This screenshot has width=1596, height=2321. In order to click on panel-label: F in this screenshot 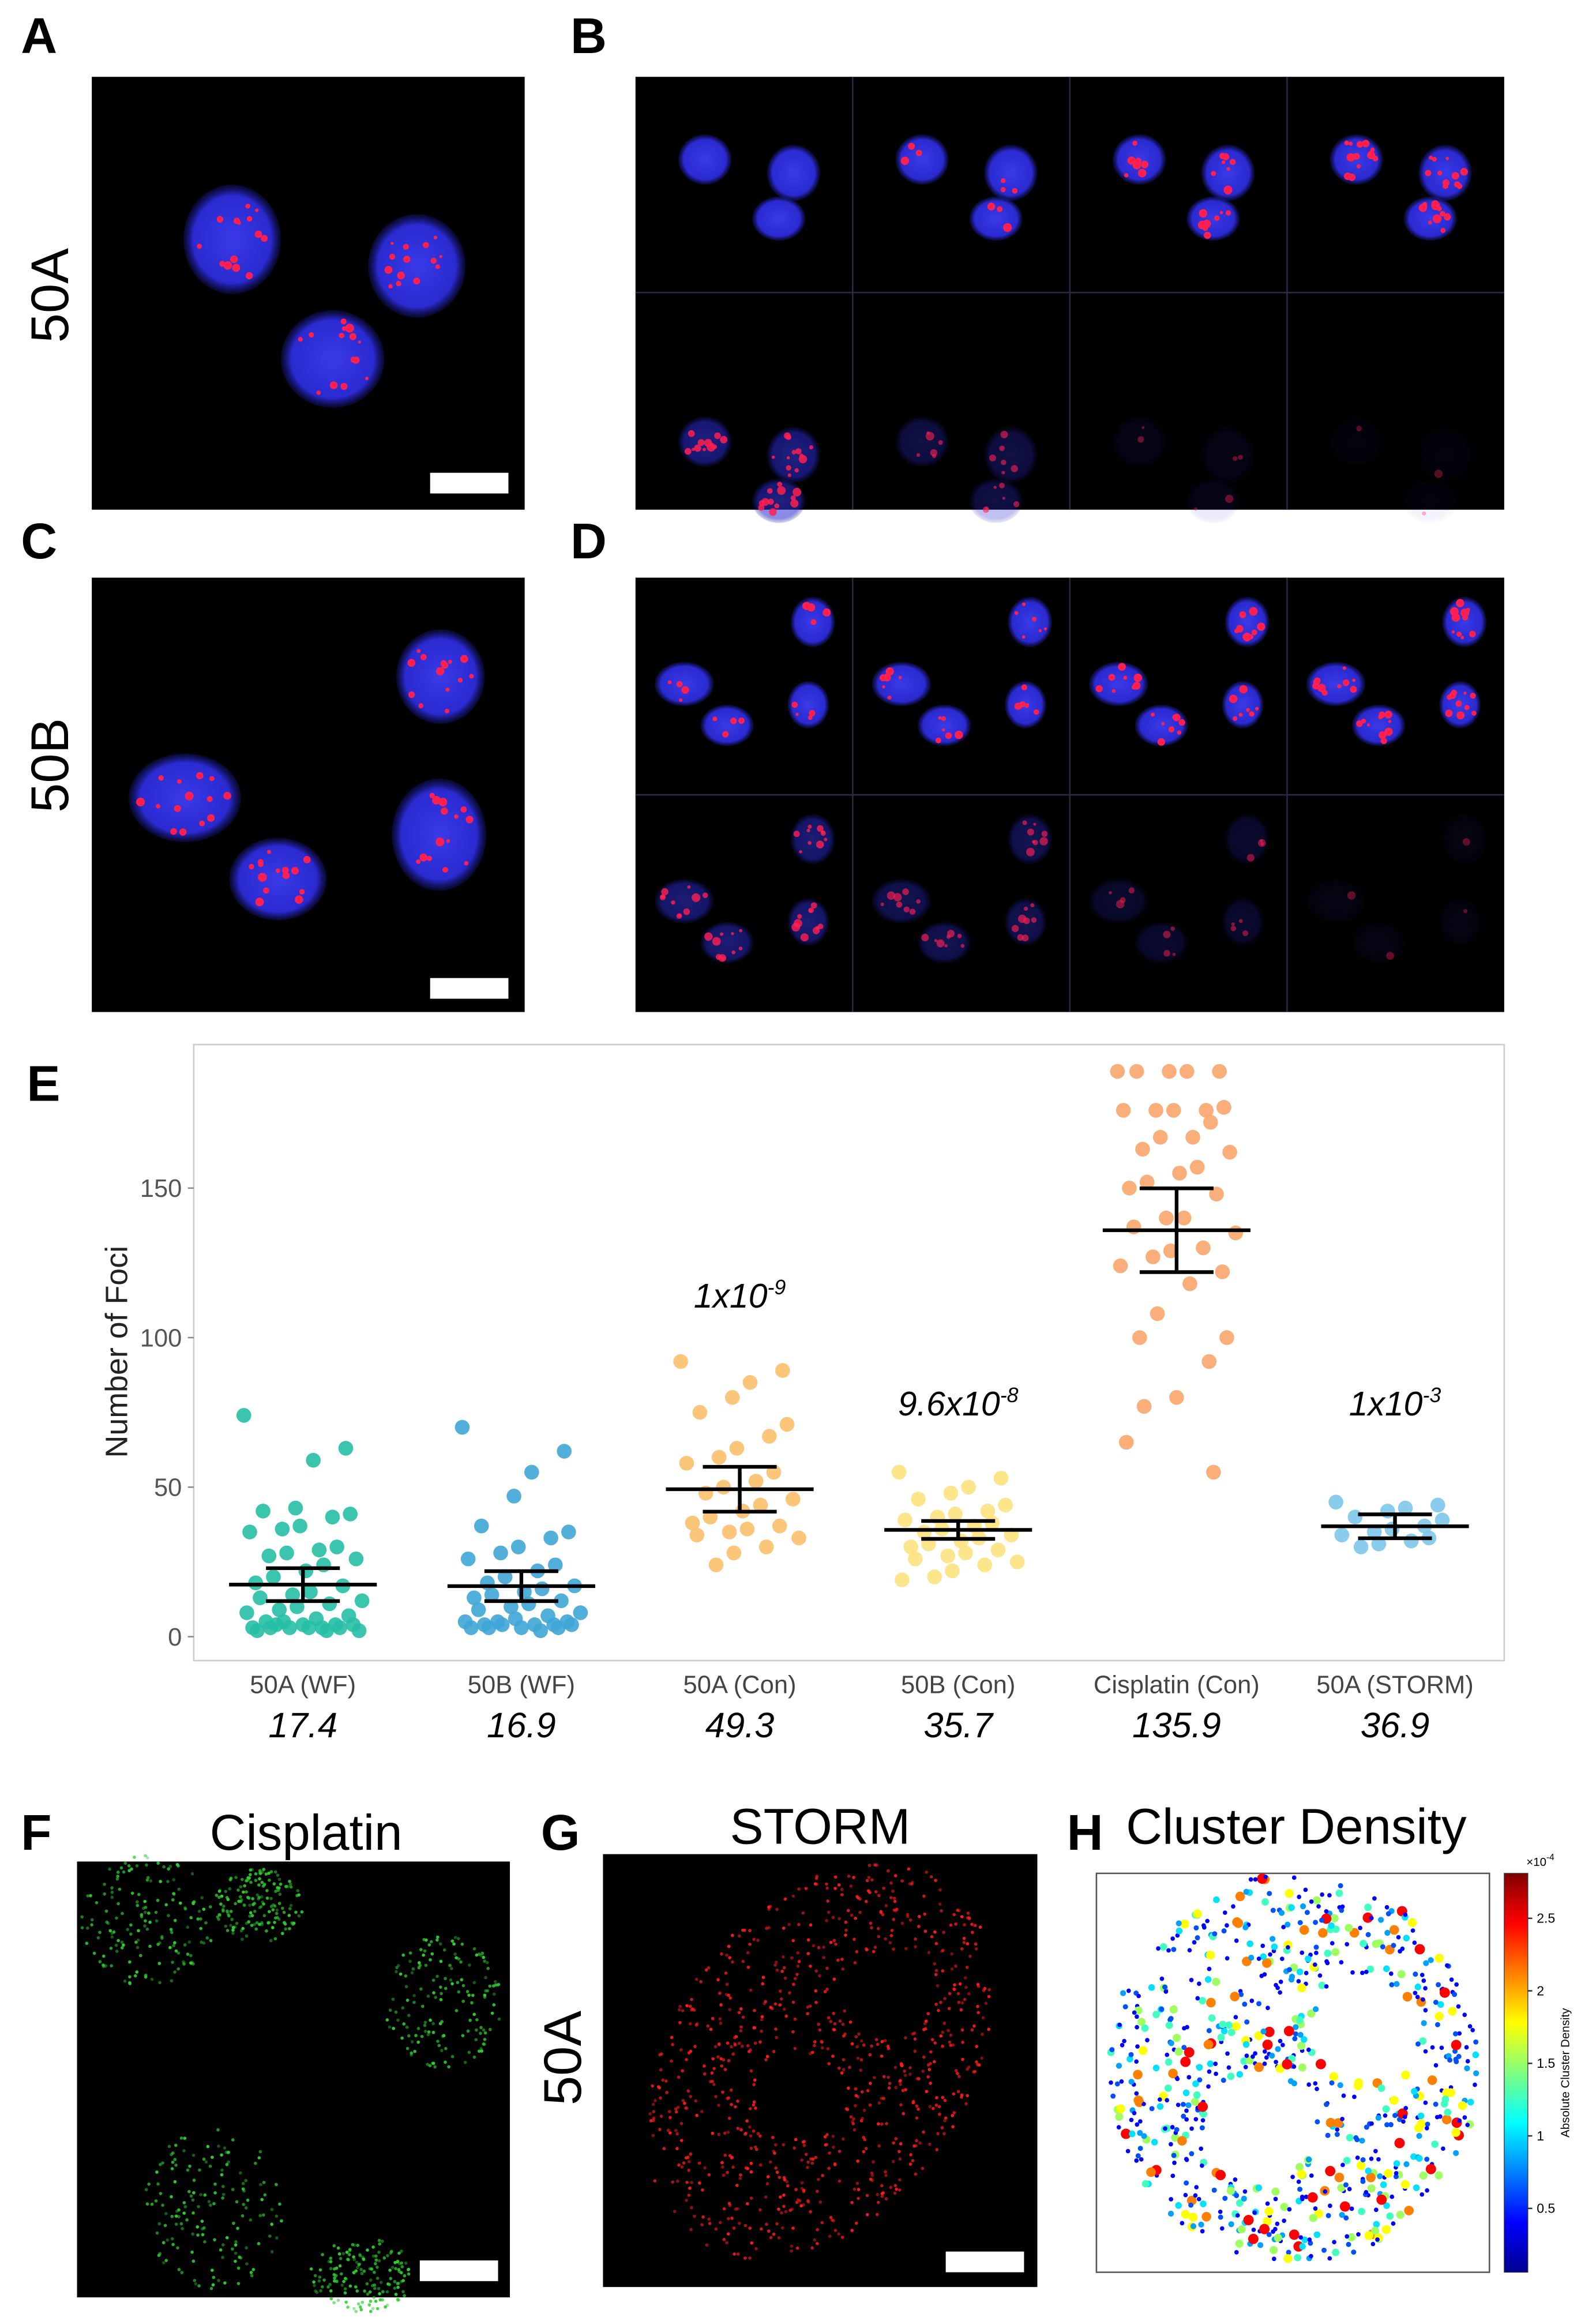, I will do `click(36, 1833)`.